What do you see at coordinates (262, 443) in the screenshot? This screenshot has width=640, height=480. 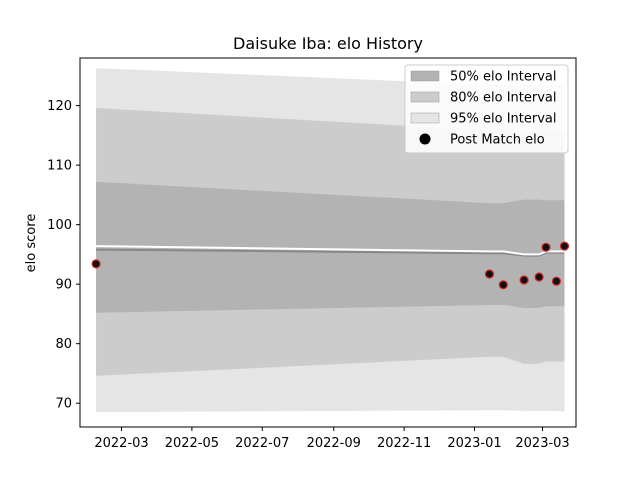 I see `x-tick-label: 2022-07` at bounding box center [262, 443].